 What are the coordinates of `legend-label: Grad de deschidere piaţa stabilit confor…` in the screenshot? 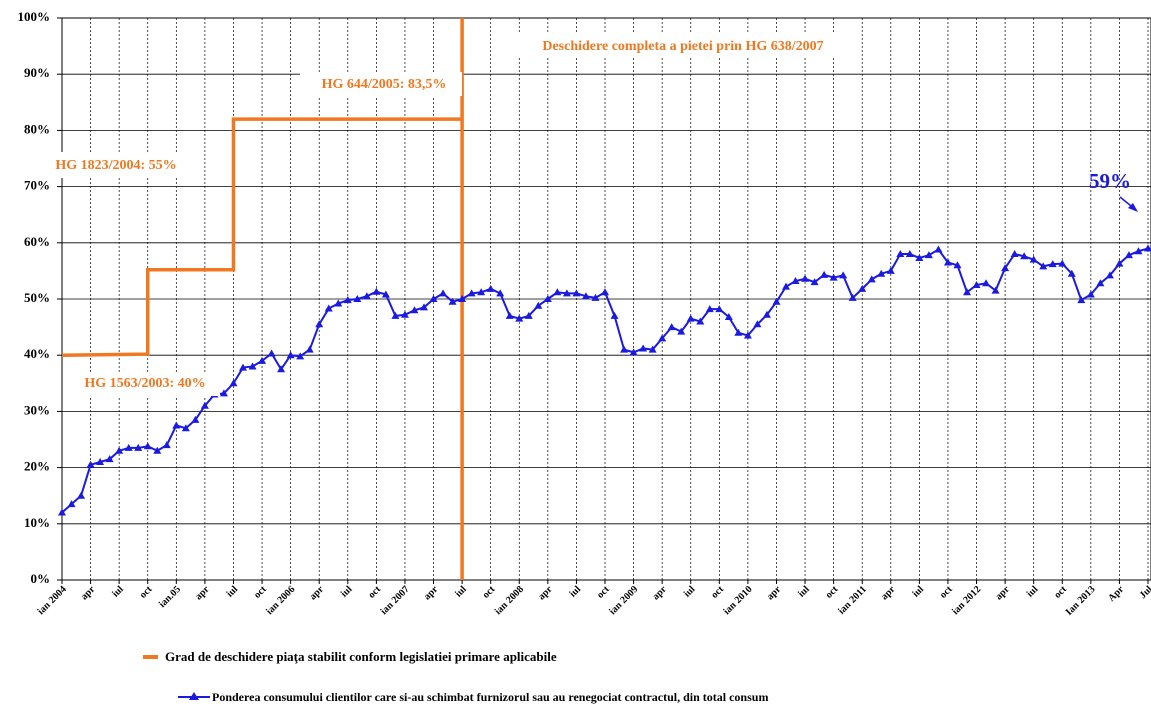 It's located at (361, 656).